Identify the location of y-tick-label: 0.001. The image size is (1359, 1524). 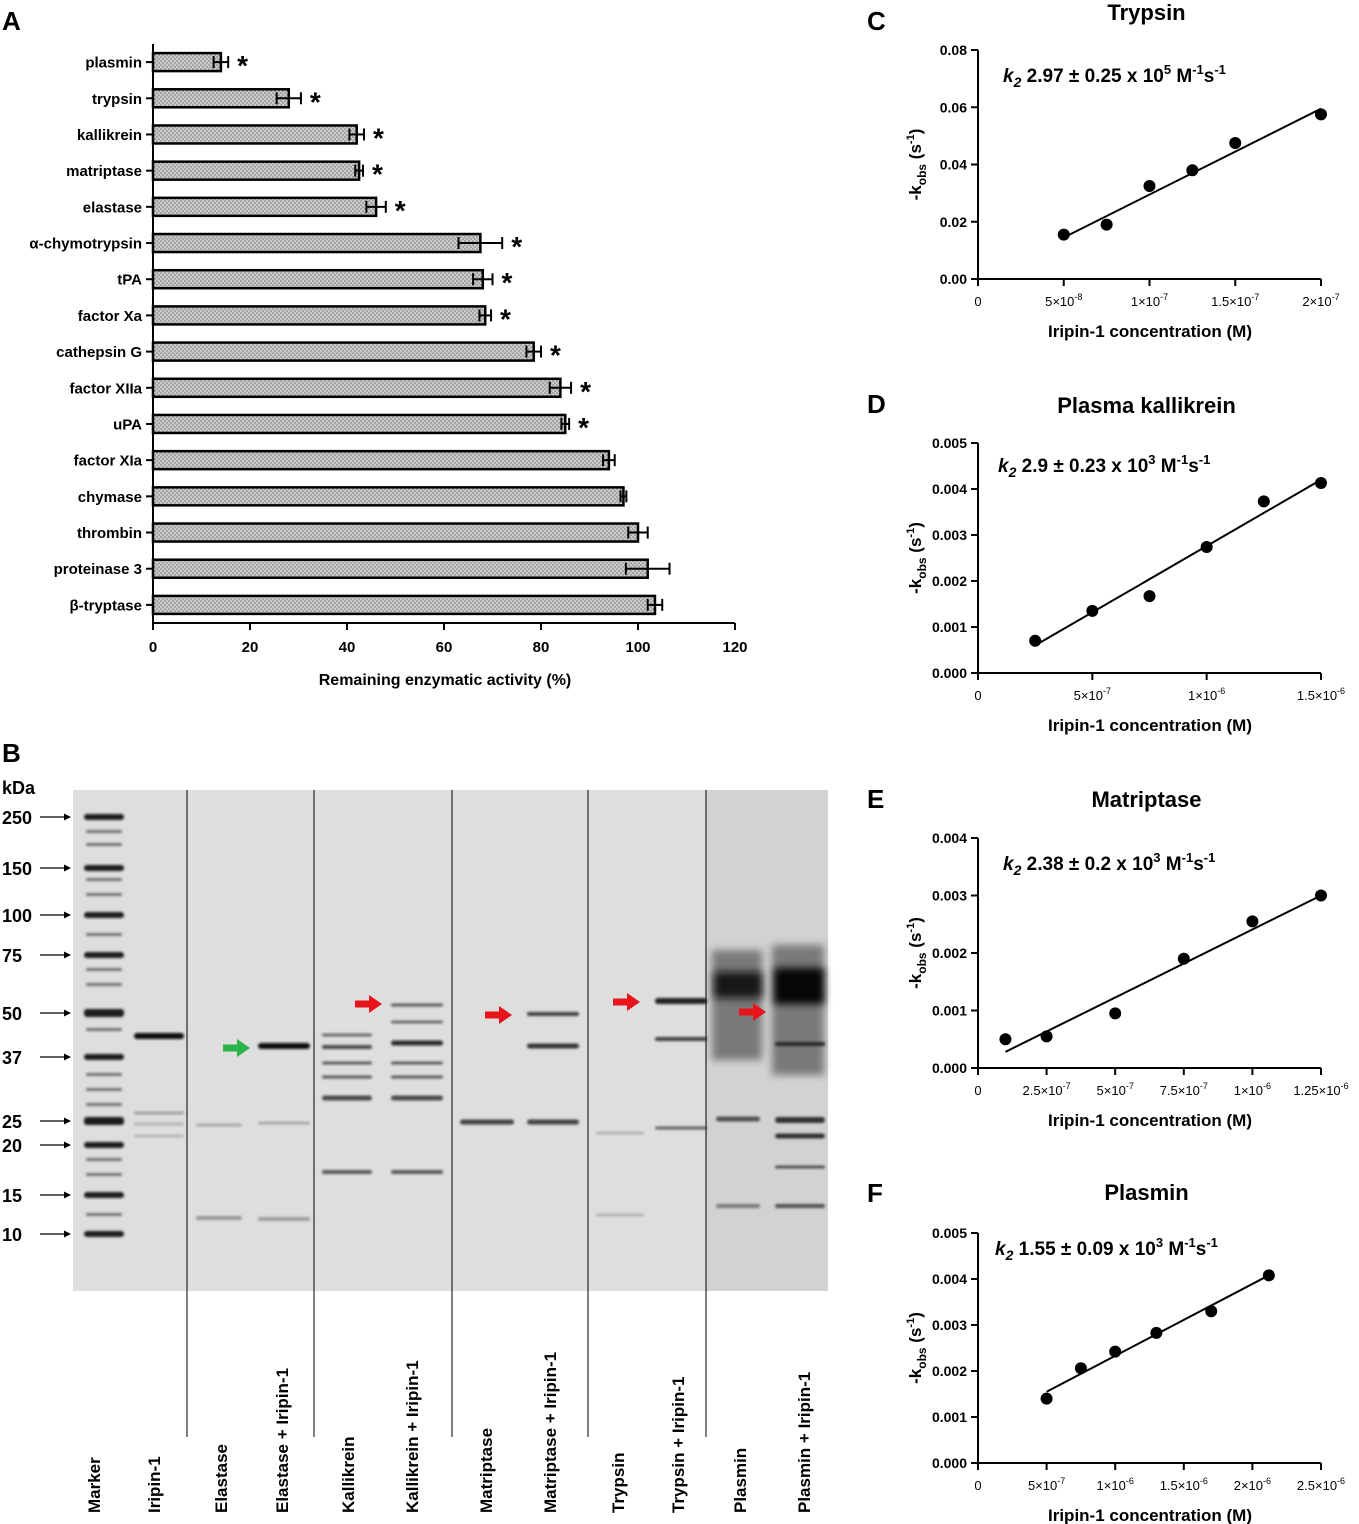
(949, 627).